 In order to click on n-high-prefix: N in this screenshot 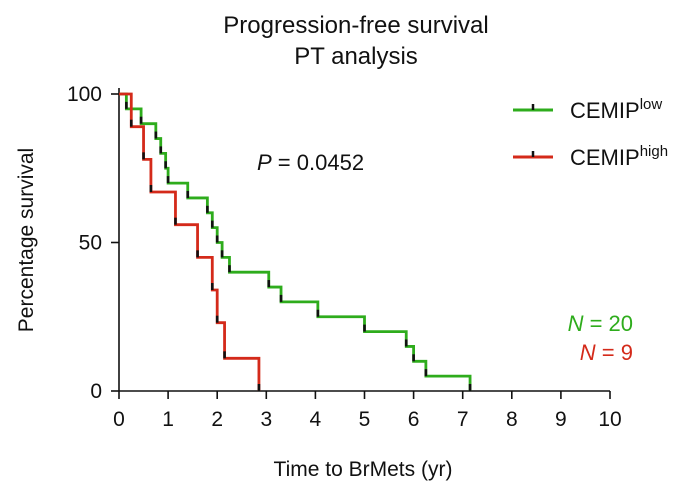, I will do `click(588, 352)`.